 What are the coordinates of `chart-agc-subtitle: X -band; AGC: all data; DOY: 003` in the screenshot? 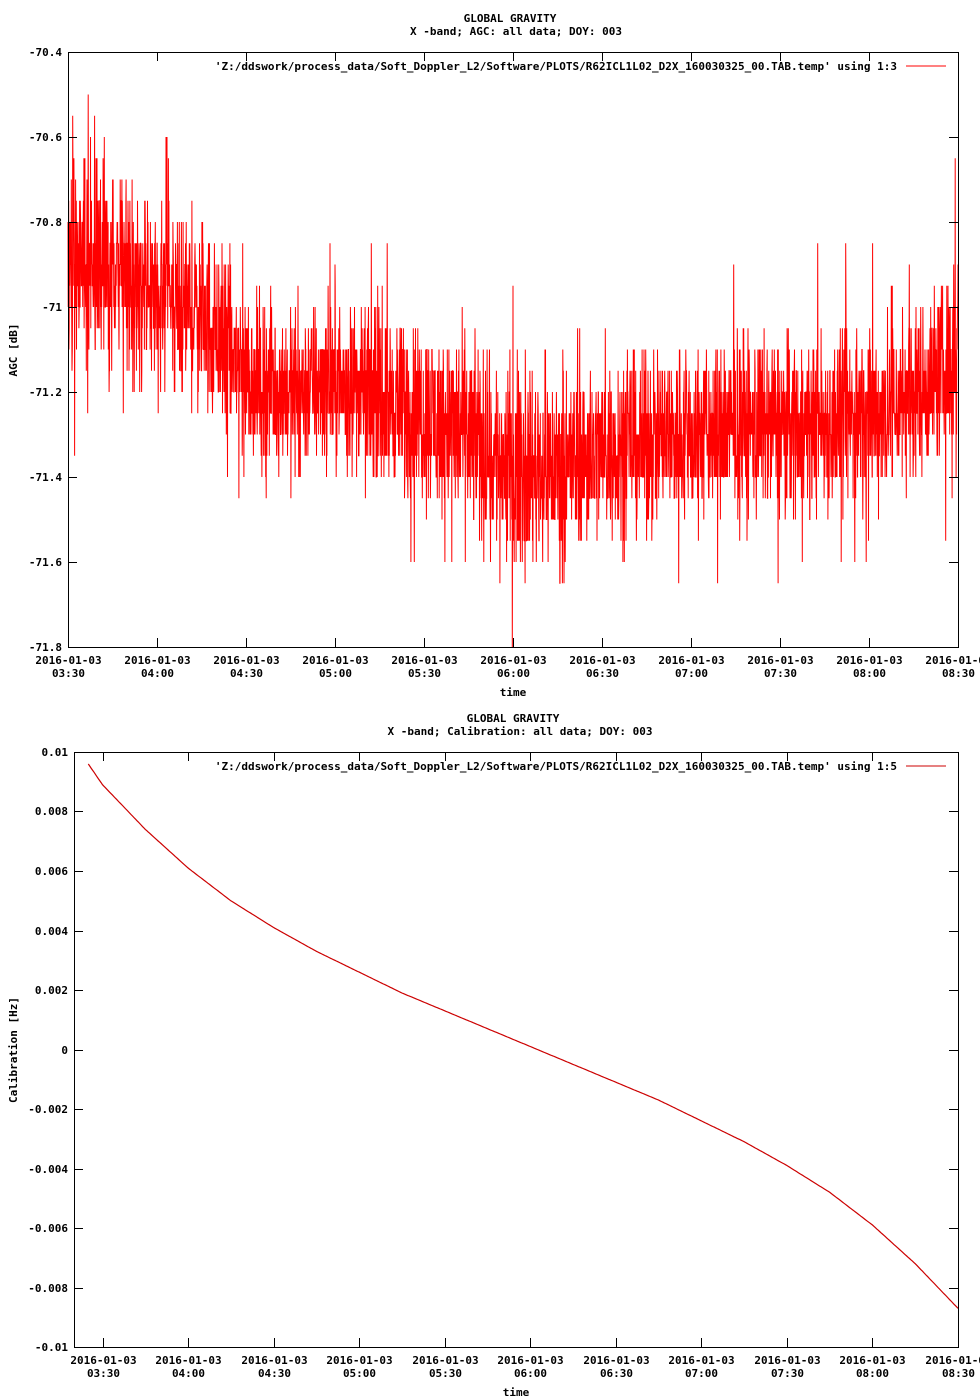 It's located at (516, 31).